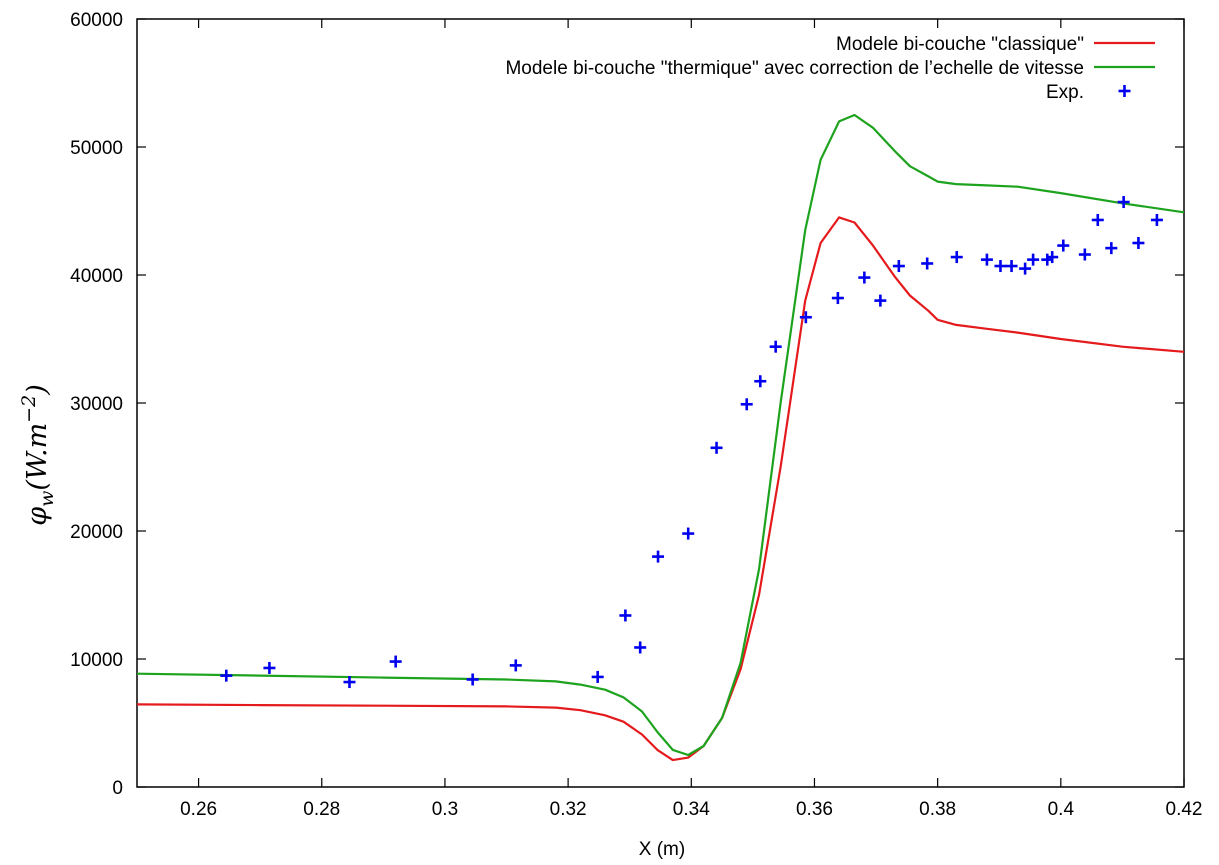 The image size is (1219, 865). I want to click on ylabel-unit: (W.m, so click(37, 457).